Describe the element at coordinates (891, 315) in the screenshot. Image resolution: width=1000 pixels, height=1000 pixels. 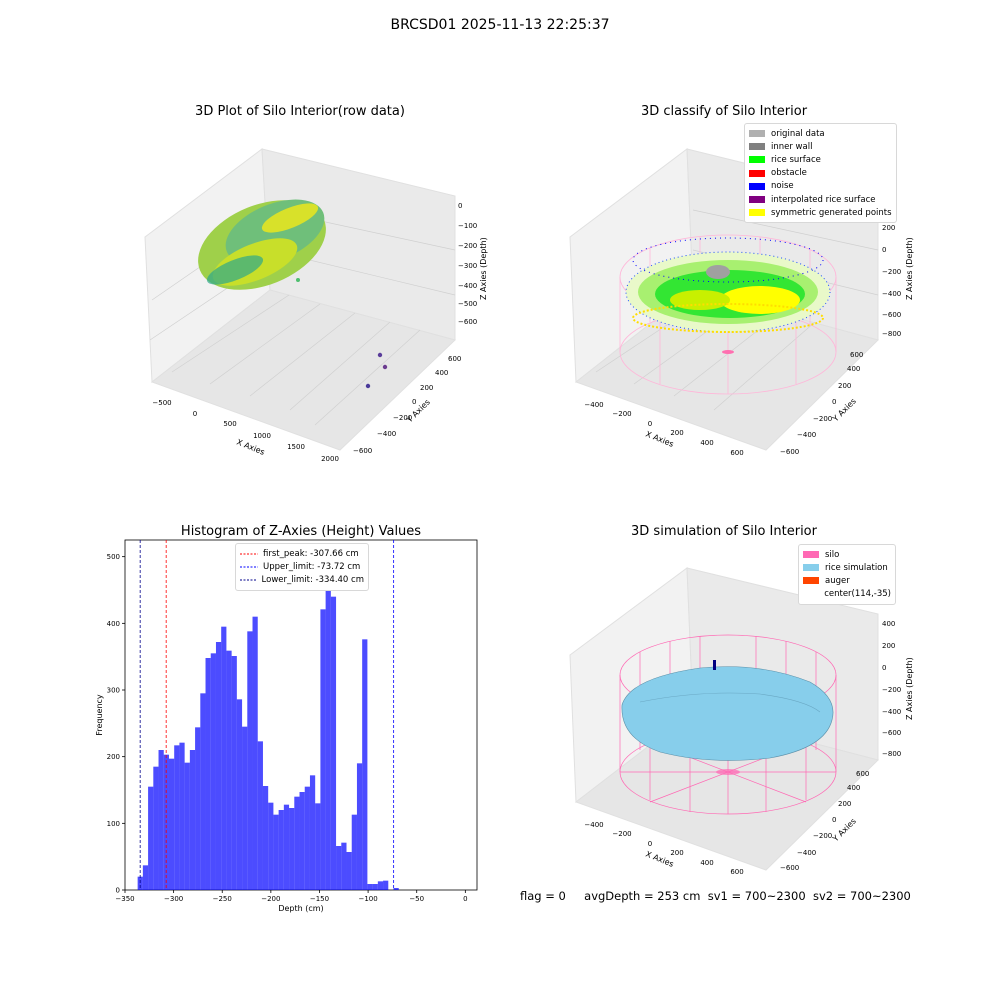
I see `classify-ztick: −600` at that location.